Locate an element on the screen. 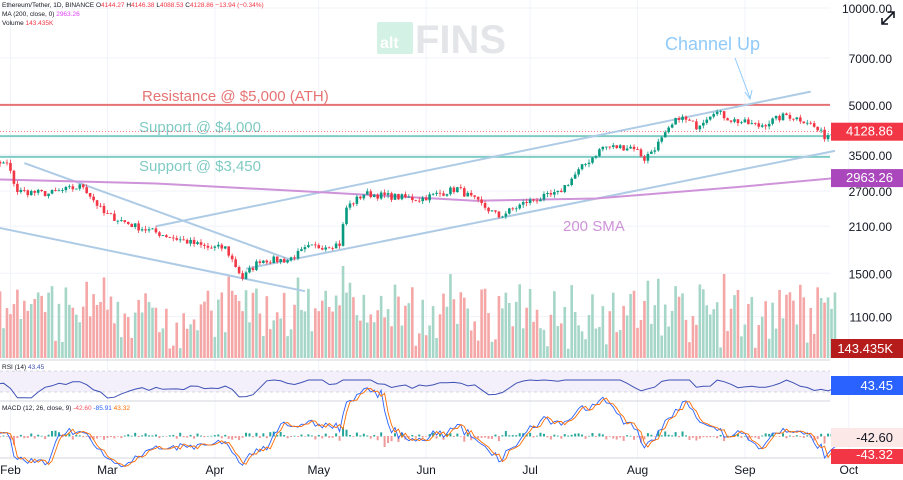  low-value: 4088.53 is located at coordinates (171, 5).